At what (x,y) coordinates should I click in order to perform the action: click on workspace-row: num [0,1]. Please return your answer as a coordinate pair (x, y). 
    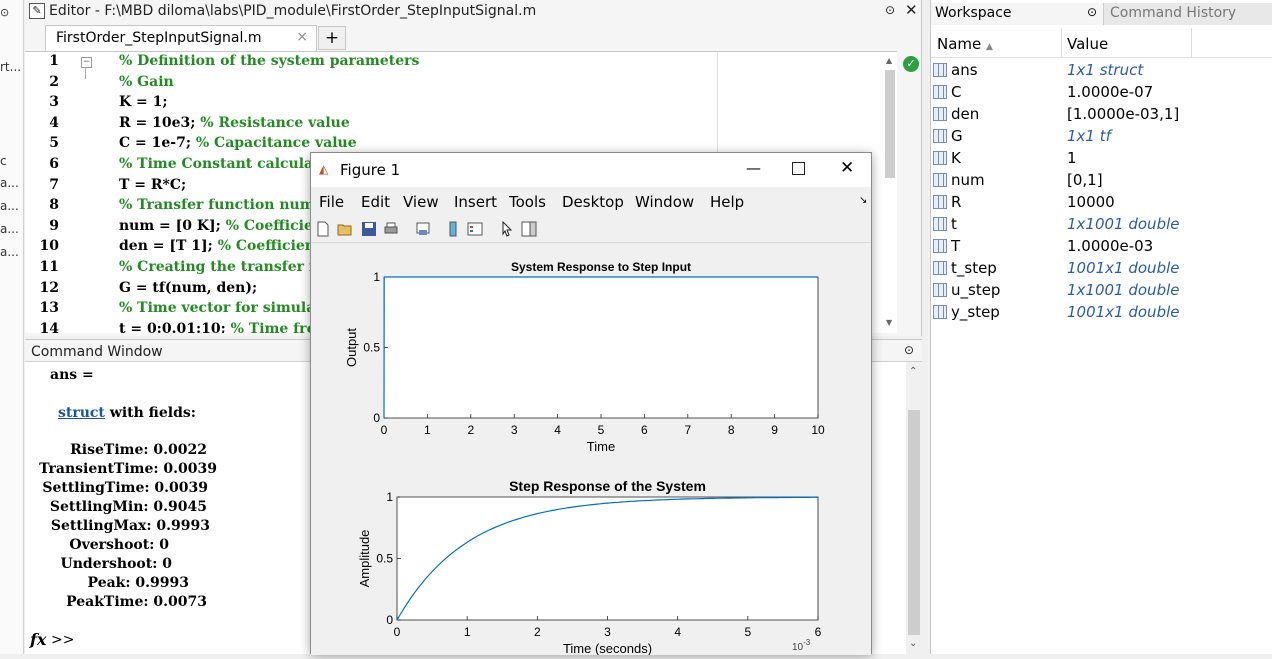
    Looking at the image, I should click on (1101, 181).